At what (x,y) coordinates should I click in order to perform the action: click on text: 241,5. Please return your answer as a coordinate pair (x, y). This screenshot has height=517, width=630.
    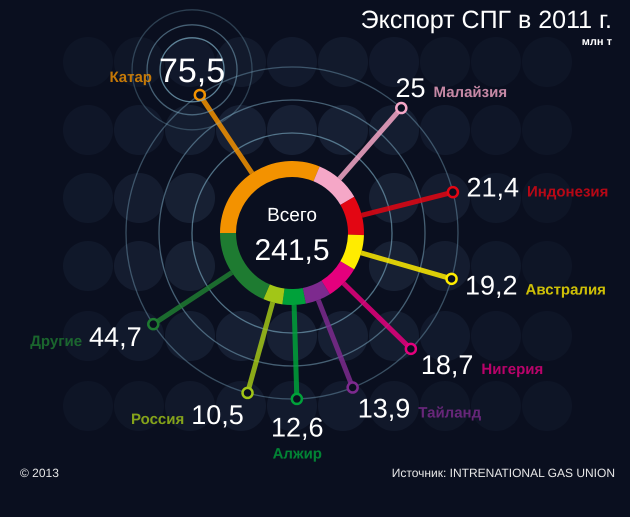
    Looking at the image, I should click on (292, 250).